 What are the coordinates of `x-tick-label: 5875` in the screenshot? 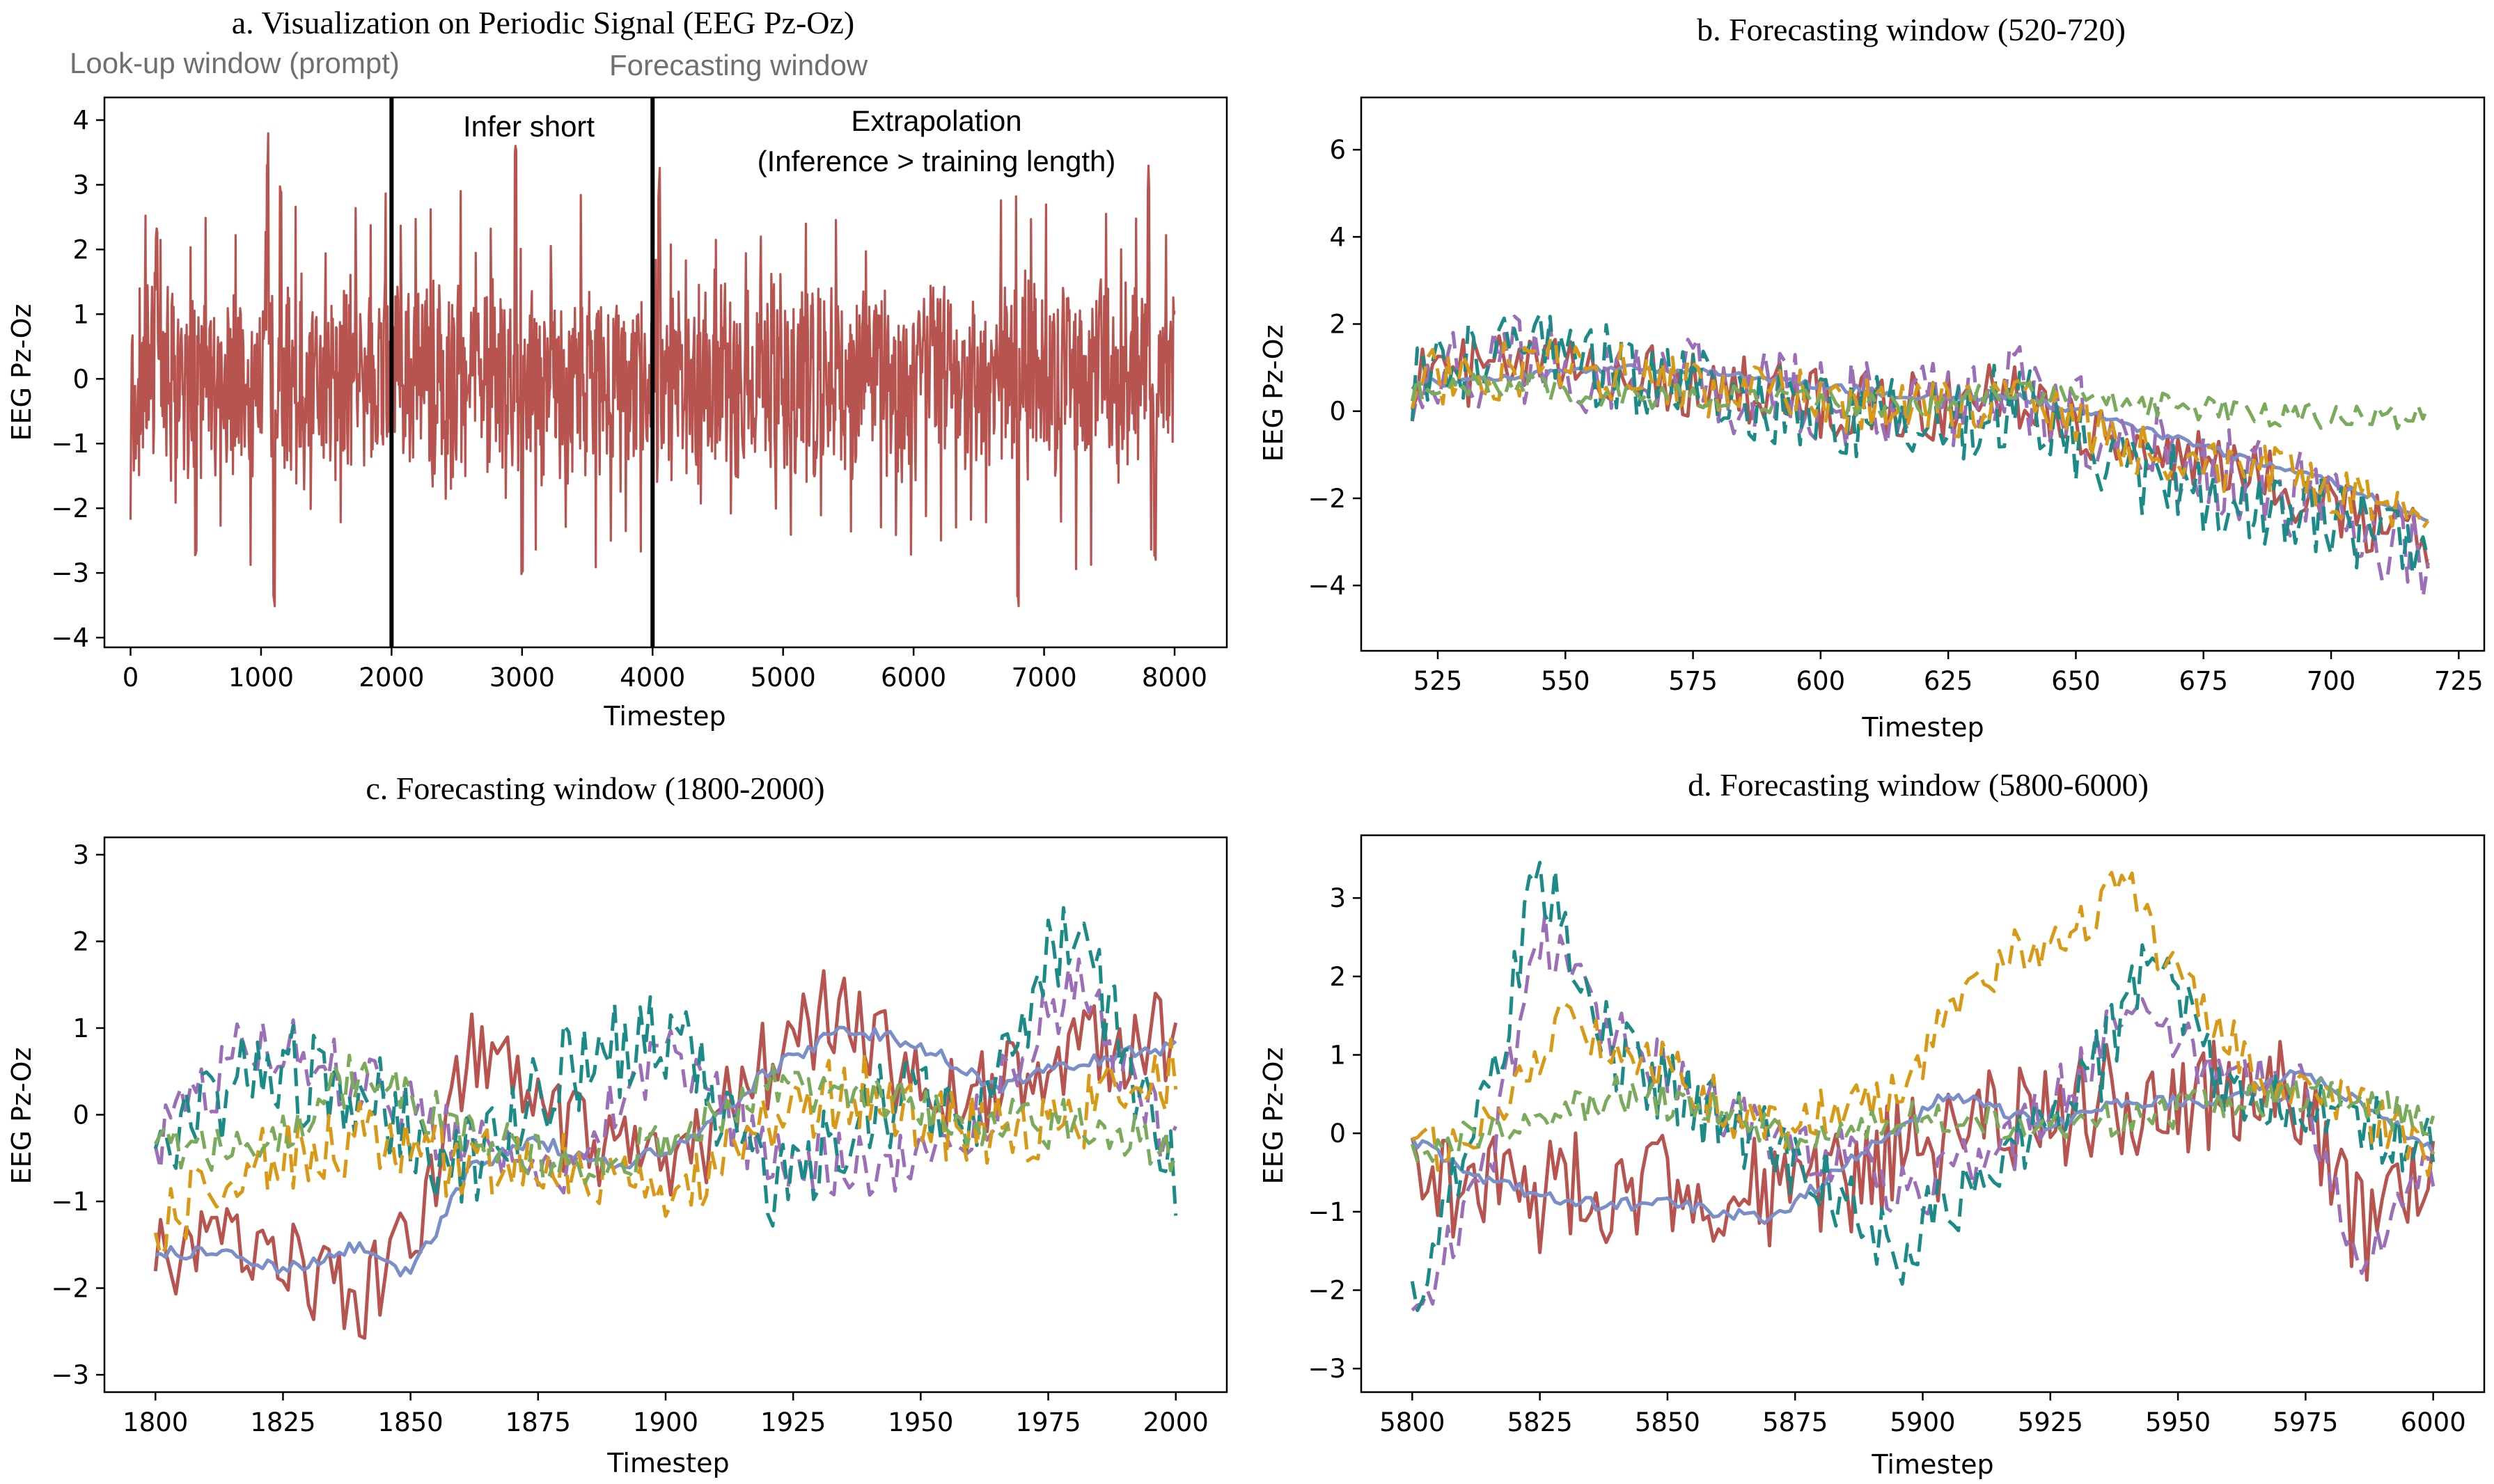 It's located at (1795, 1422).